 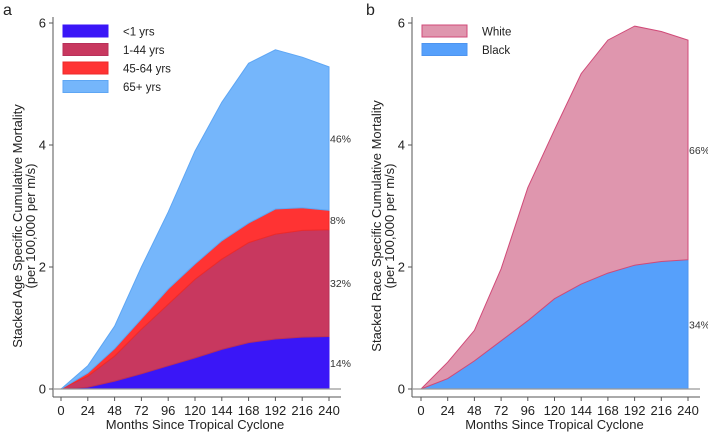 What do you see at coordinates (116, 59) in the screenshot?
I see `legend: <1 yrs 1-44 yrs 45-64 yrs 65+ yrs` at bounding box center [116, 59].